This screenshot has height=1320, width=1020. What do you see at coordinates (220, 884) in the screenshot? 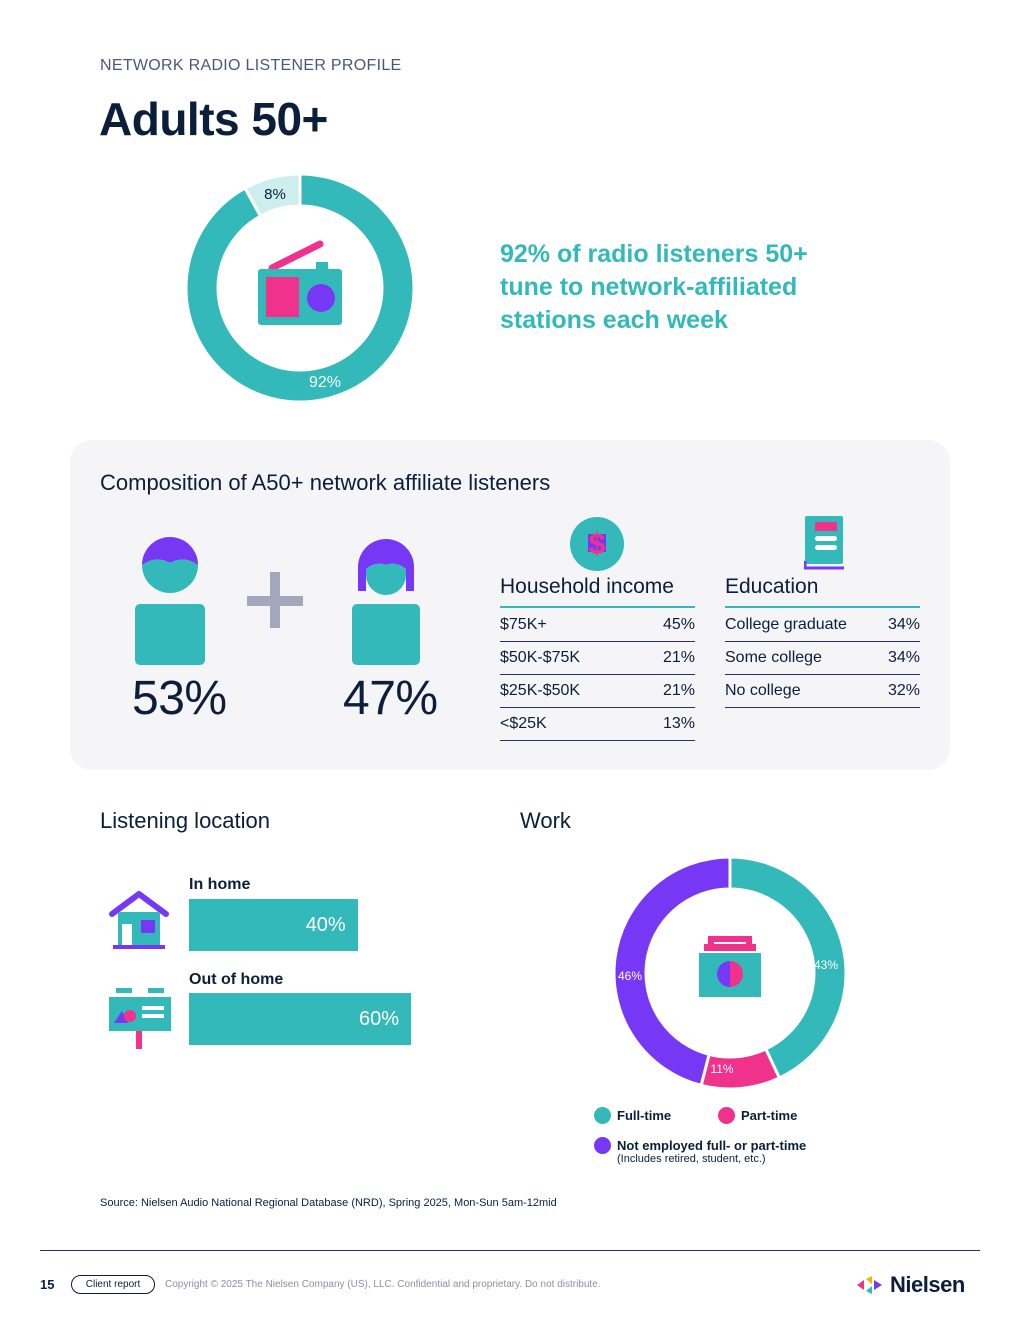
I see `in-home-label: In home` at bounding box center [220, 884].